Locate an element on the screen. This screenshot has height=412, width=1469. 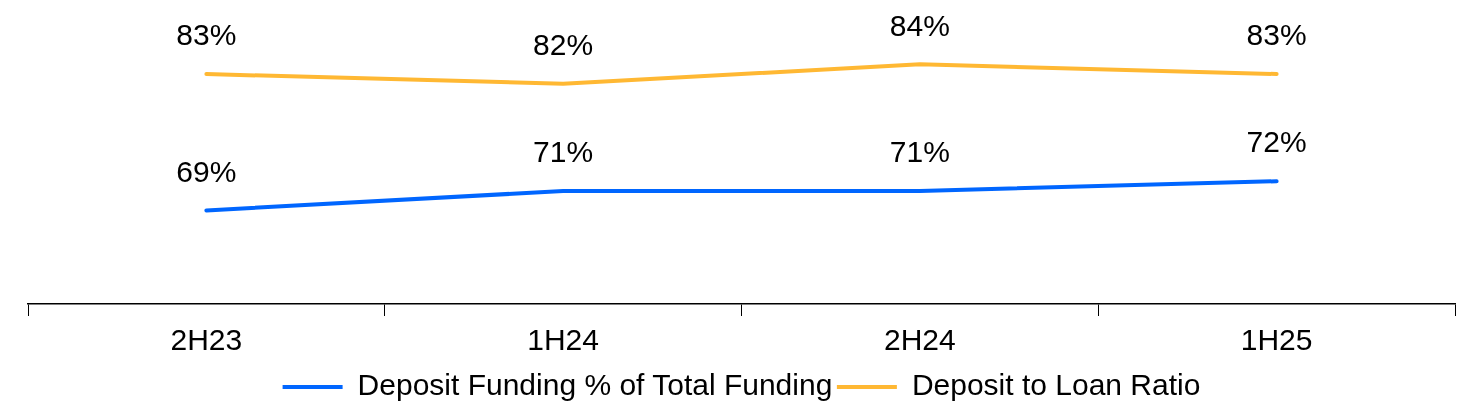
x-tick-label: 1H25 is located at coordinates (1276, 340).